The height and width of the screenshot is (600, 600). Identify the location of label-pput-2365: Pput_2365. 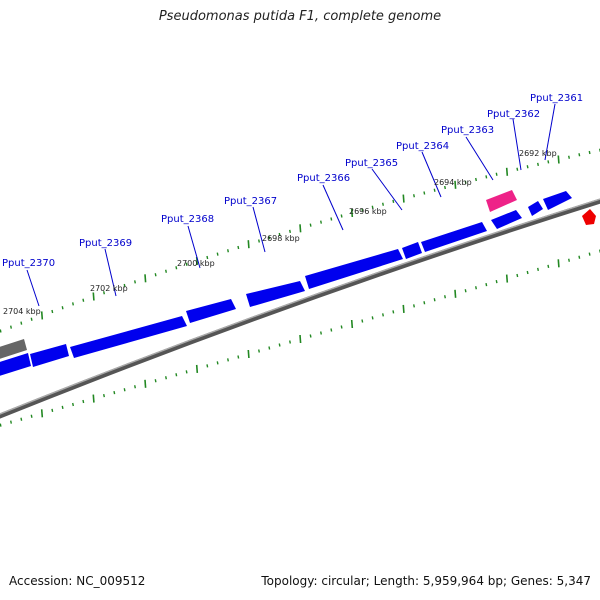
(371, 163).